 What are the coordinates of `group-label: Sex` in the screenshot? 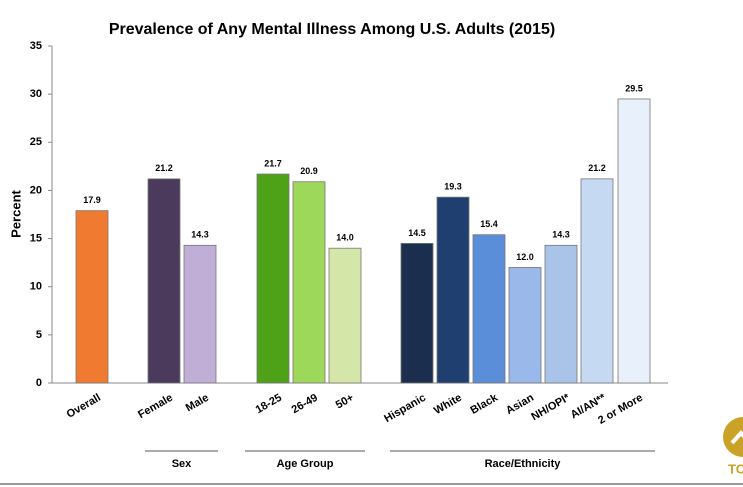 It's located at (182, 464).